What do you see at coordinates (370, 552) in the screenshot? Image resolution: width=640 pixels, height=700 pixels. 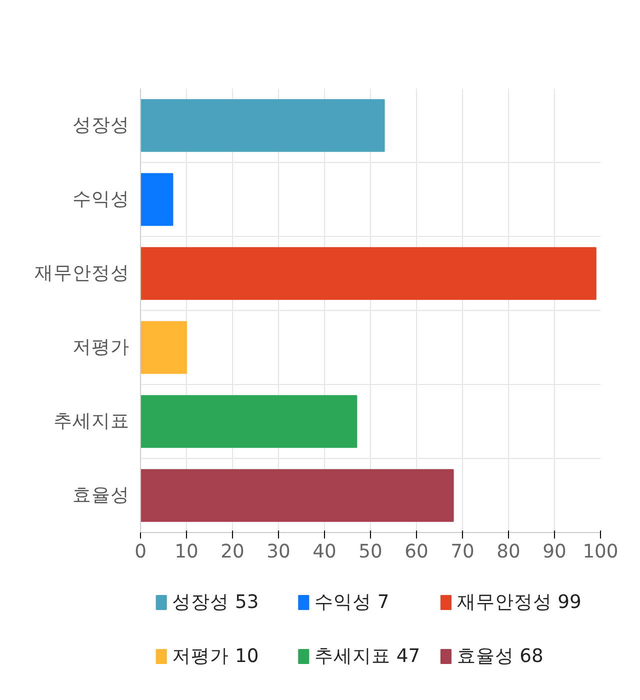 I see `x-tick-label: 50` at bounding box center [370, 552].